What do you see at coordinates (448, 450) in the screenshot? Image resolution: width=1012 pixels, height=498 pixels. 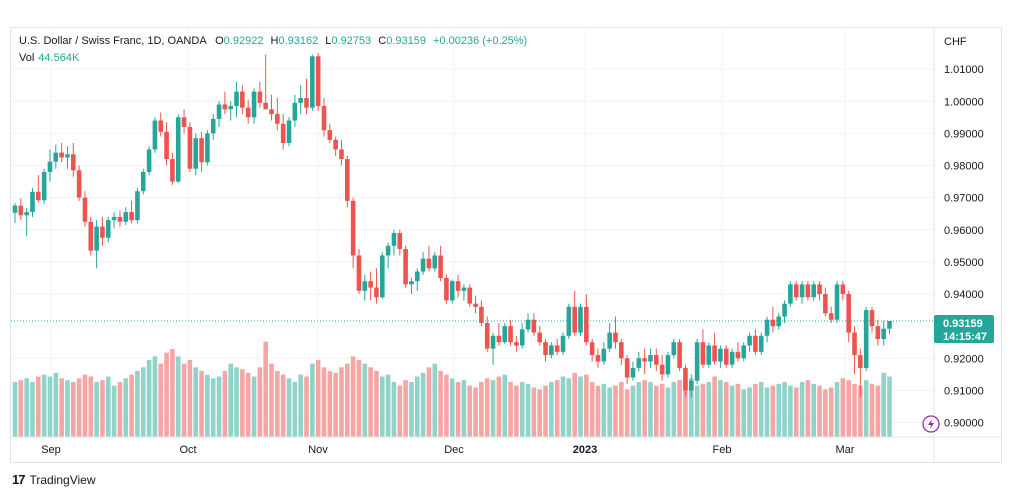 I see `time-axis: Sep Oct Nov Dec 2023 Feb Mar` at bounding box center [448, 450].